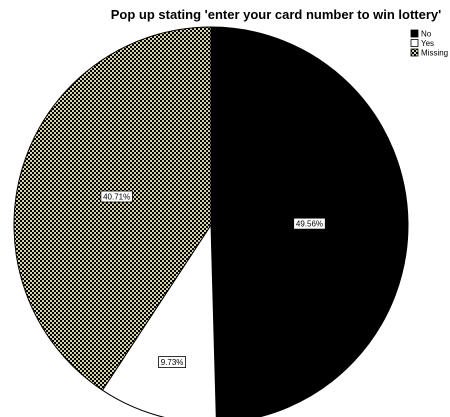 The height and width of the screenshot is (417, 450). What do you see at coordinates (414, 33) in the screenshot?
I see `legend-swatch-no` at bounding box center [414, 33].